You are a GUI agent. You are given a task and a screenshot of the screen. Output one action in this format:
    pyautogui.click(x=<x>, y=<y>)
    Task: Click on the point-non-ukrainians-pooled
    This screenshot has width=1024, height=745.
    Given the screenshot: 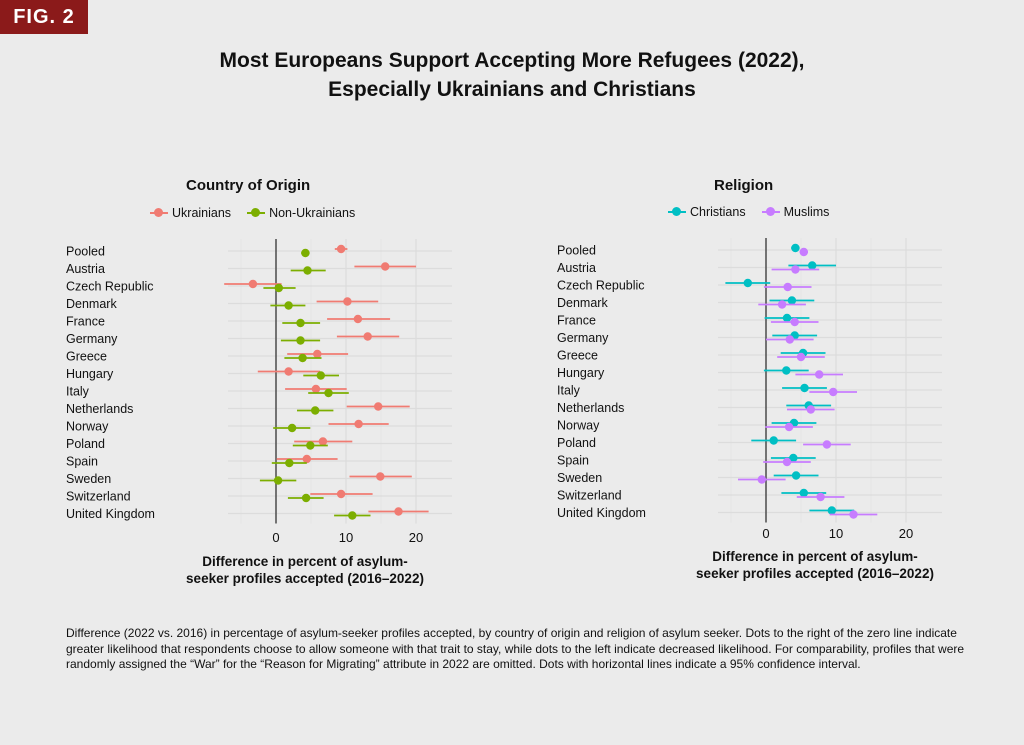 What is the action you would take?
    pyautogui.click(x=305, y=253)
    